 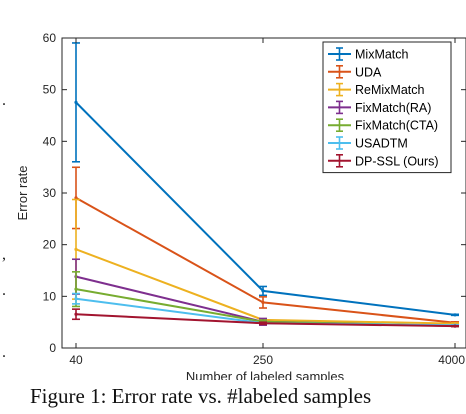 I want to click on legend-label: USADTM, so click(x=381, y=144).